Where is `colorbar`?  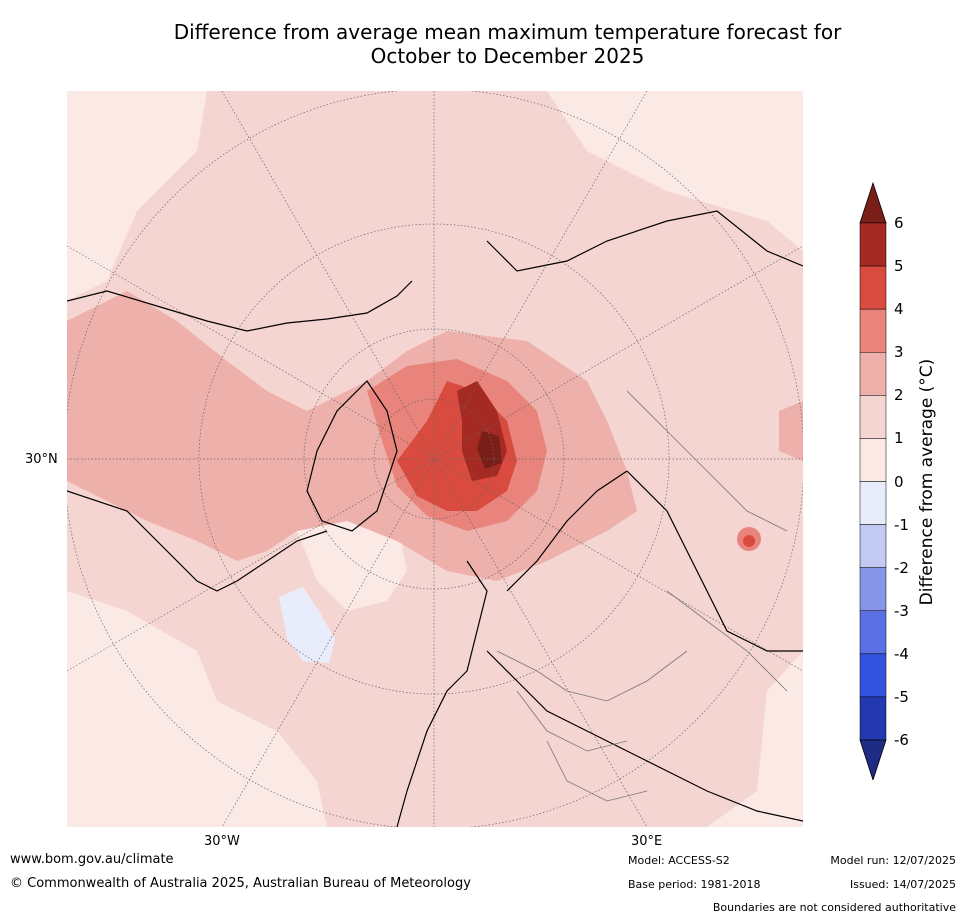
colorbar is located at coordinates (873, 480).